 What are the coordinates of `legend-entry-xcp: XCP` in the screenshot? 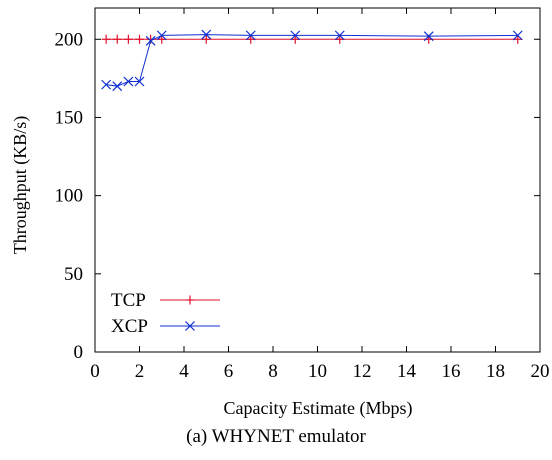 It's located at (165, 326).